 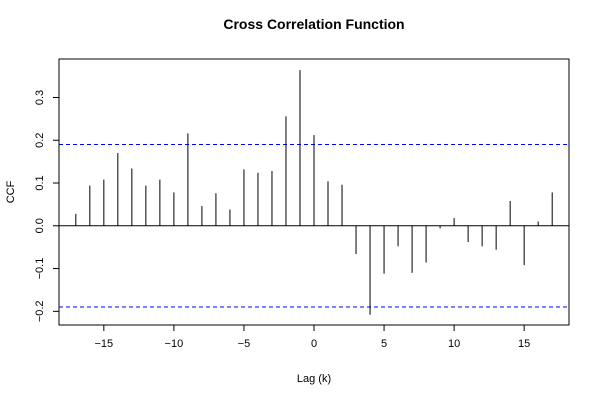 I want to click on x-tick-label: −5, so click(x=244, y=344).